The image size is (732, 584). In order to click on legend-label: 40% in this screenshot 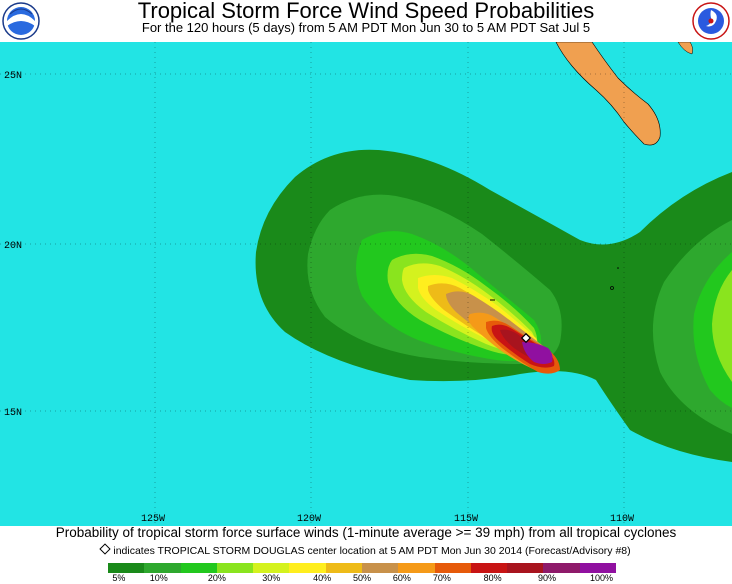, I will do `click(322, 578)`.